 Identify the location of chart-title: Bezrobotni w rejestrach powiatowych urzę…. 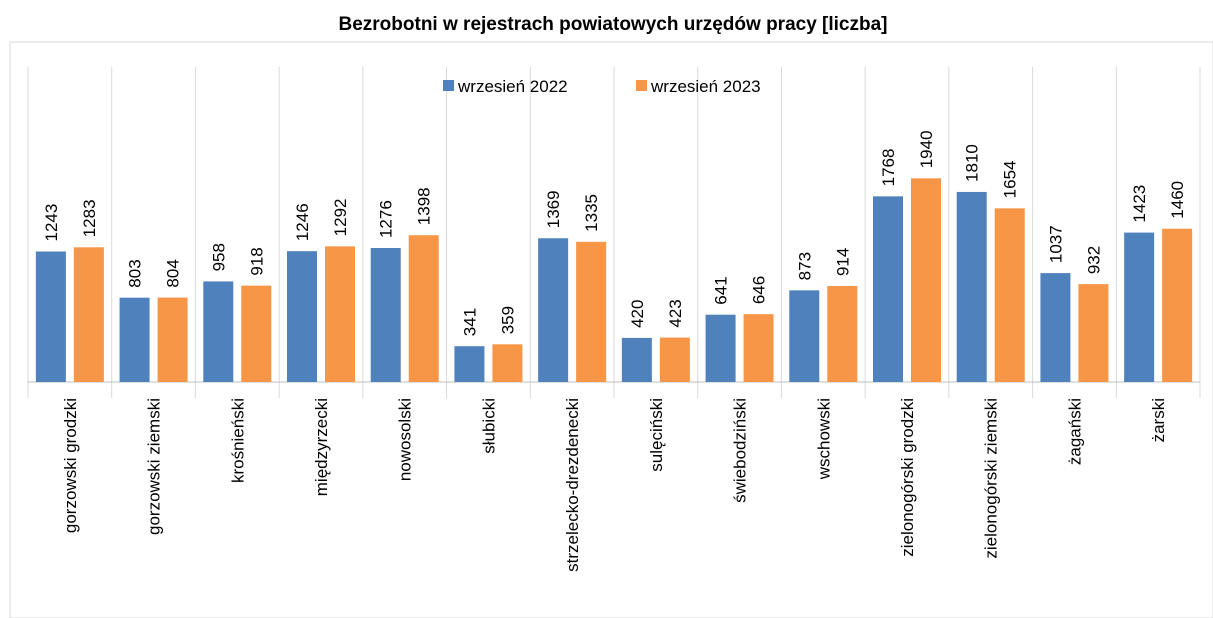
(613, 24).